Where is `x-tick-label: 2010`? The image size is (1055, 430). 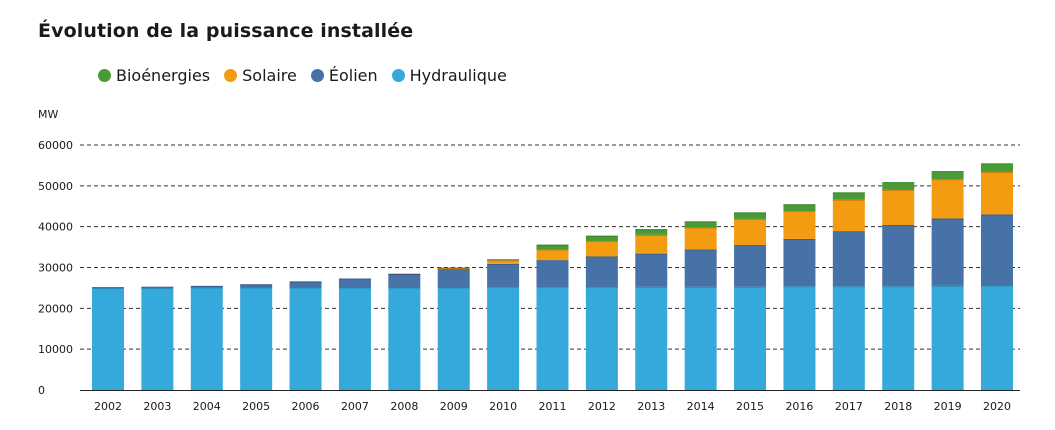 x-tick-label: 2010 is located at coordinates (503, 406).